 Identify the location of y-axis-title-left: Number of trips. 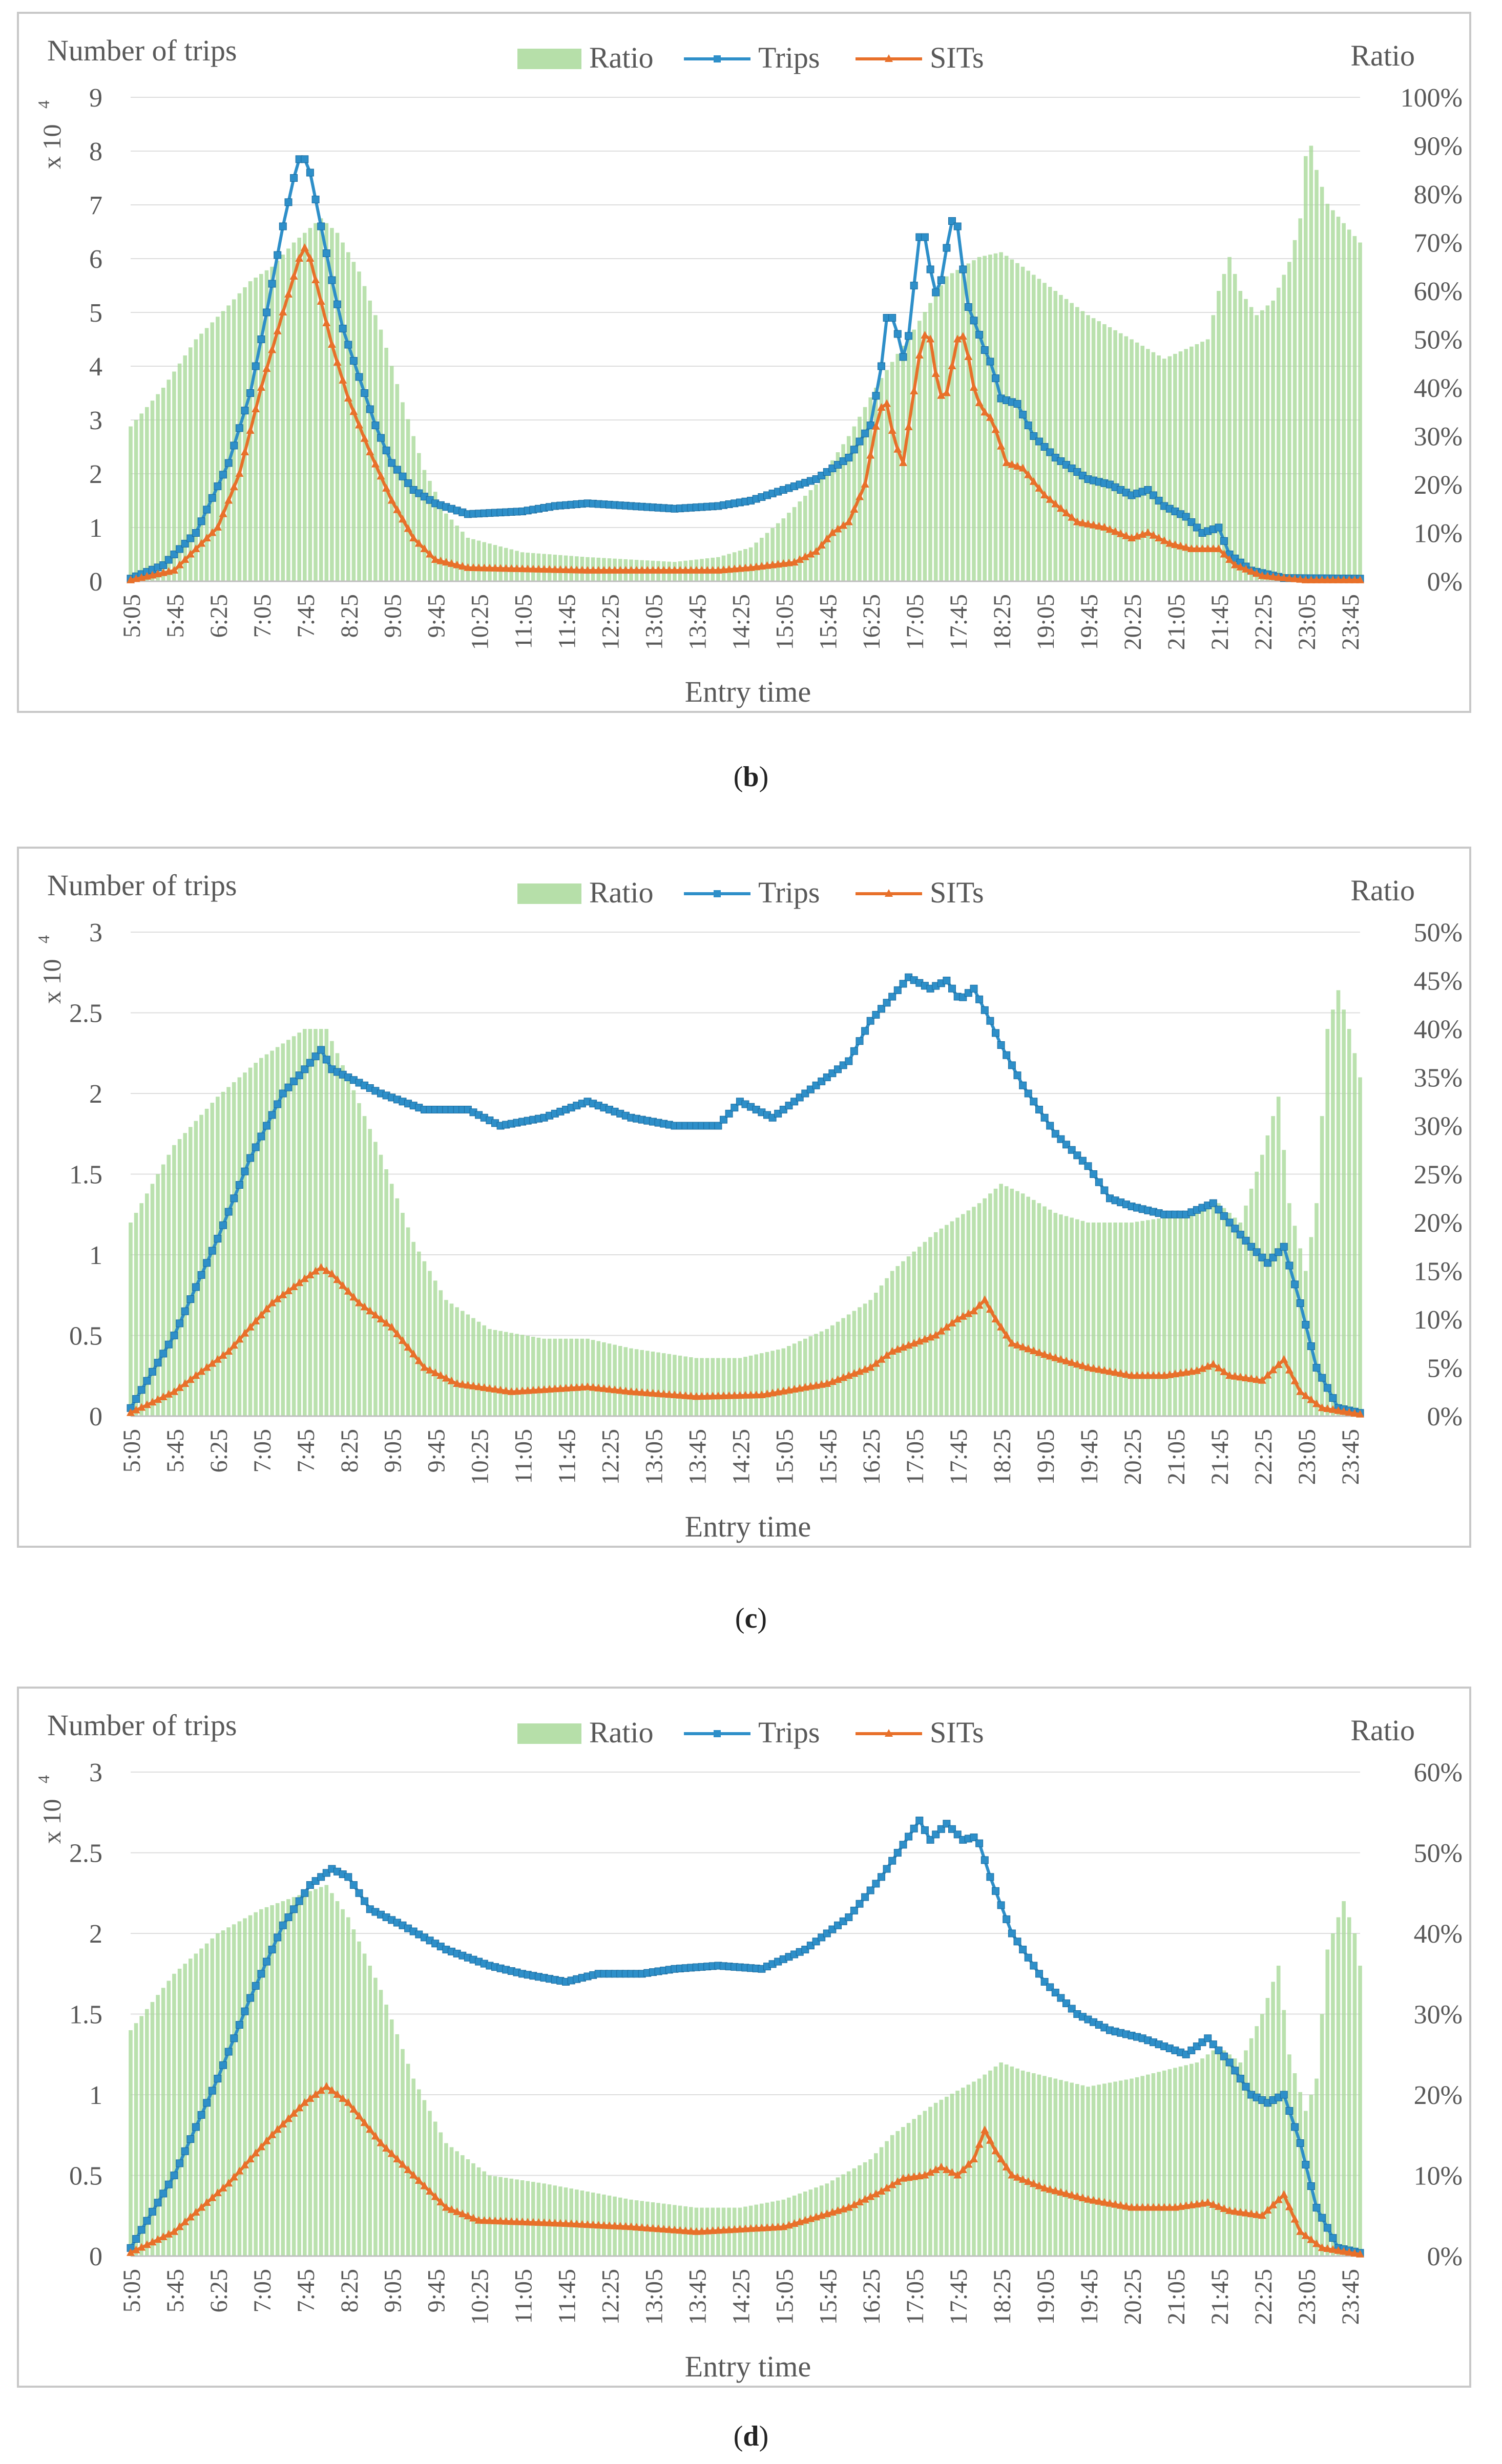
(142, 885).